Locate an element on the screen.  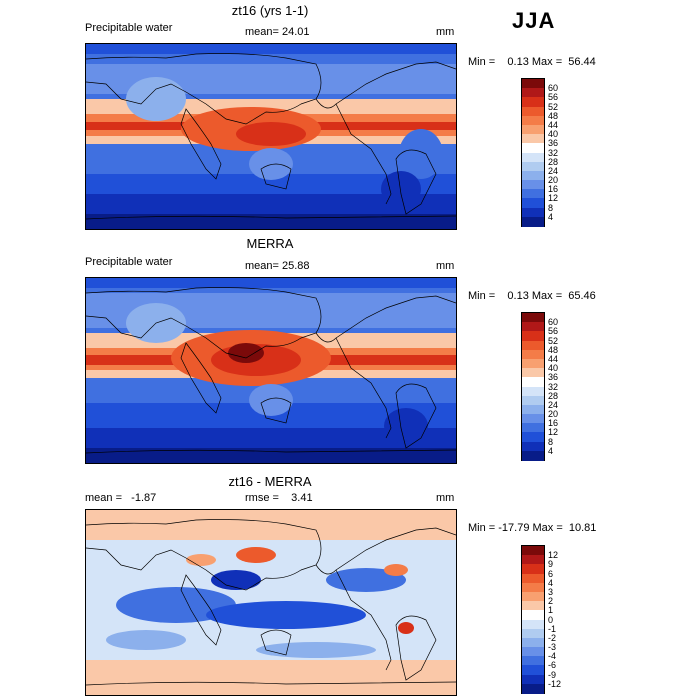
panel-2-colorbar: 60 56 52 48 44 40 36 32 28 24 20 16 12 8 4 is located at coordinates (539, 386).